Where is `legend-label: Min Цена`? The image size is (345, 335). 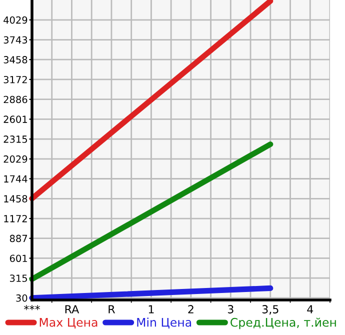 legend-label: Min Цена is located at coordinates (164, 323).